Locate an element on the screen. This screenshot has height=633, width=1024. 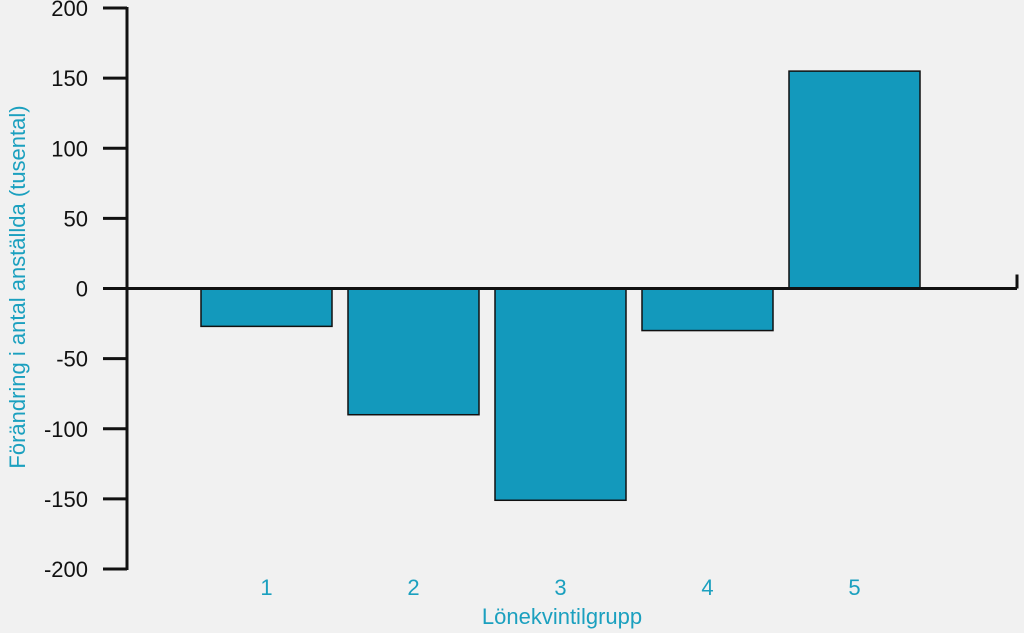
y-tick-label--200: -200 is located at coordinates (66, 569).